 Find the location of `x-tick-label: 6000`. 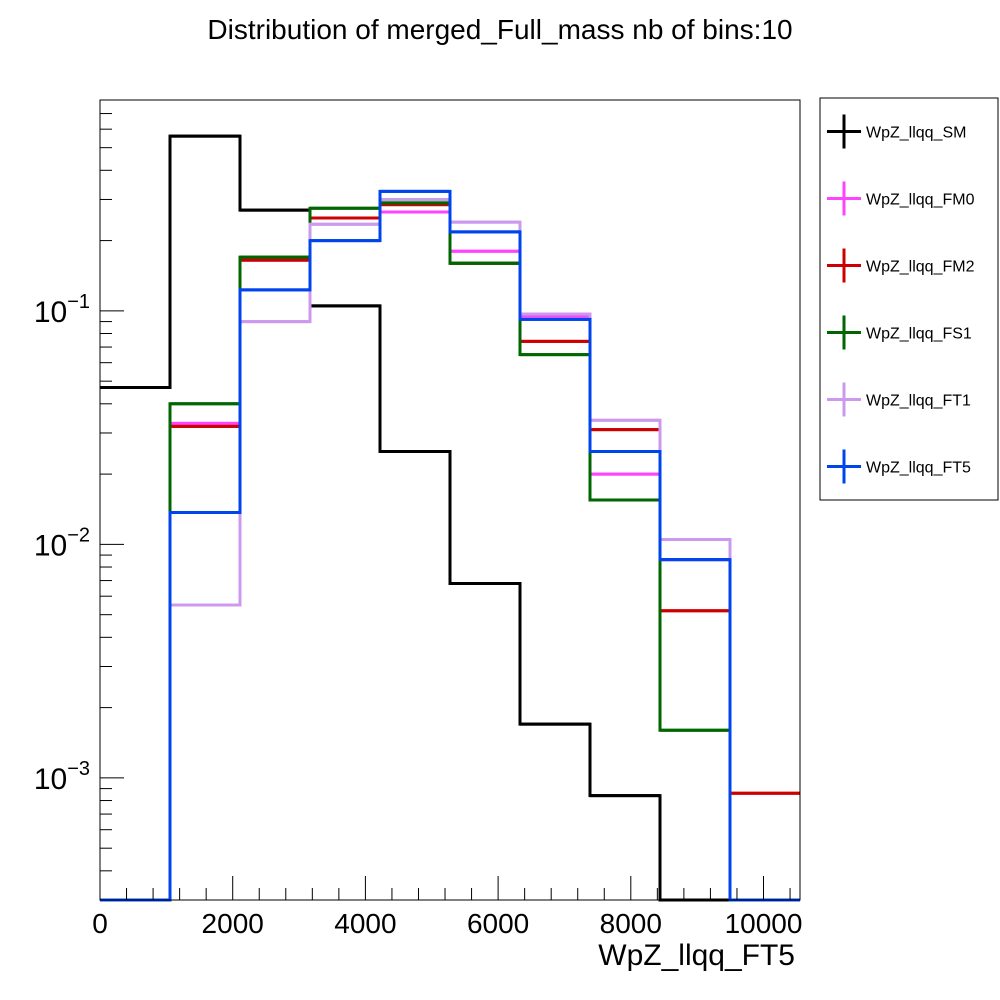

x-tick-label: 6000 is located at coordinates (498, 923).